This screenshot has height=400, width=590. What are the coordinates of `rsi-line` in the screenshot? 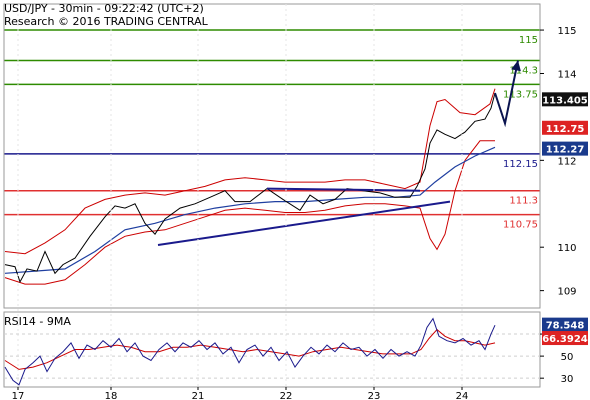 It's located at (250, 351).